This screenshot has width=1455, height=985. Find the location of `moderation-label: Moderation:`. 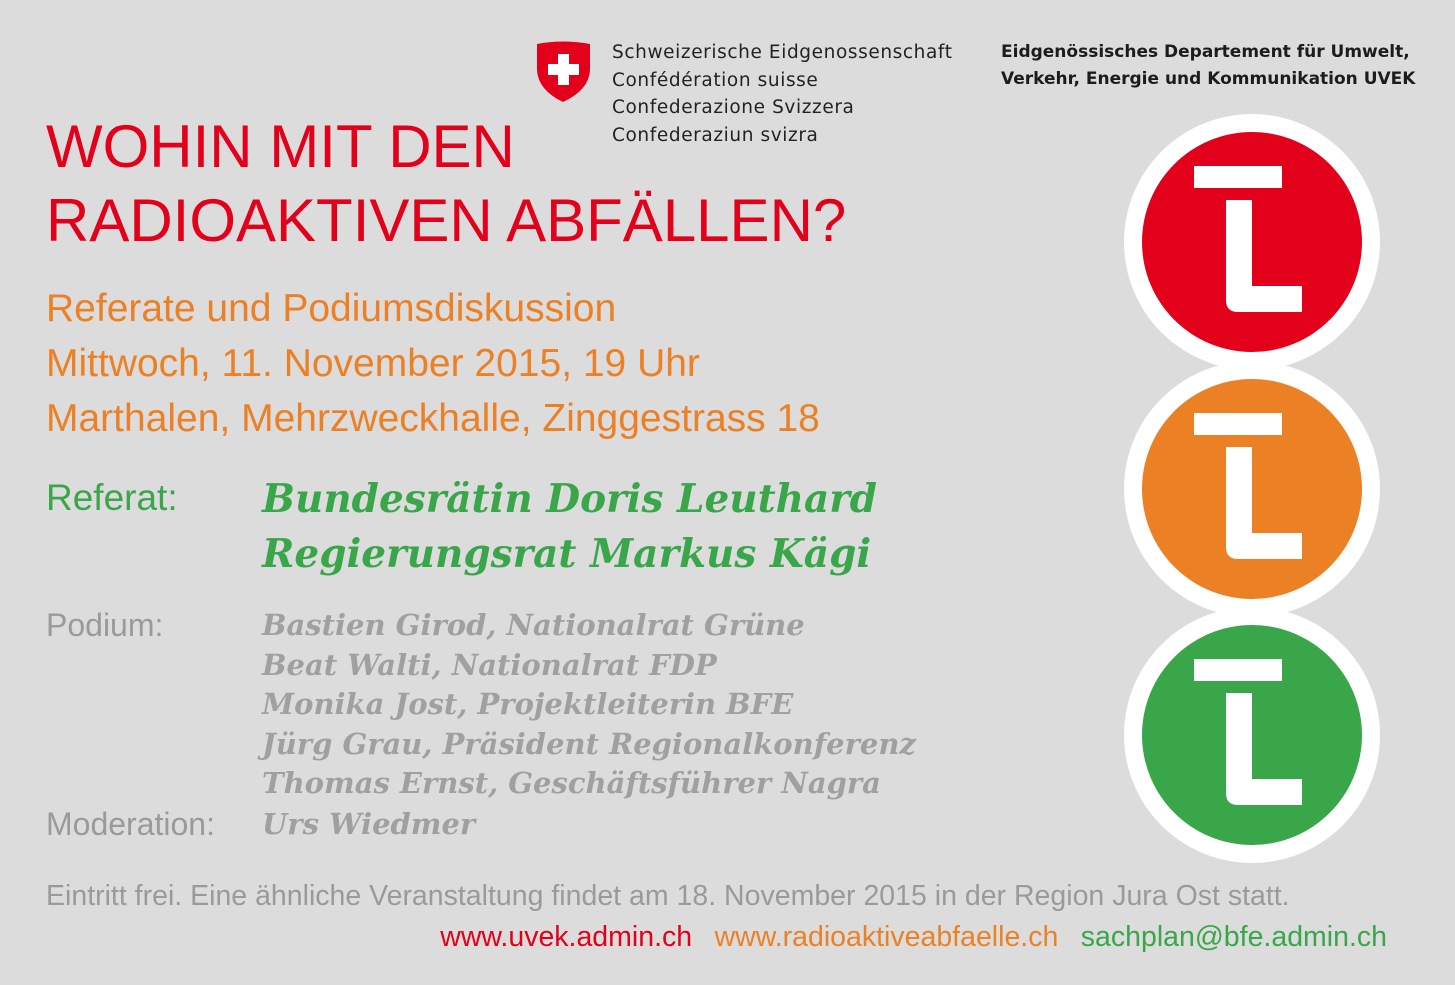

moderation-label: Moderation: is located at coordinates (130, 824).